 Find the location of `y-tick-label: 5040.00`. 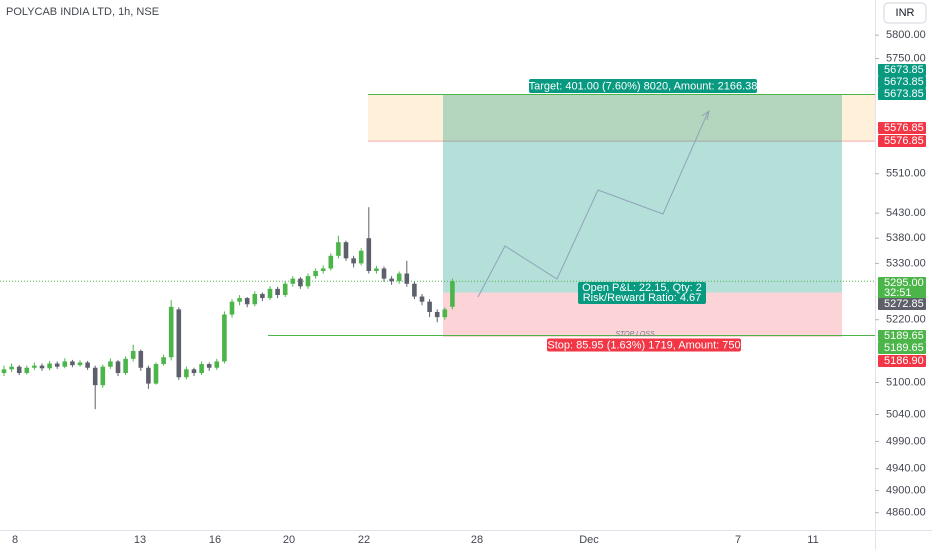

y-tick-label: 5040.00 is located at coordinates (906, 414).